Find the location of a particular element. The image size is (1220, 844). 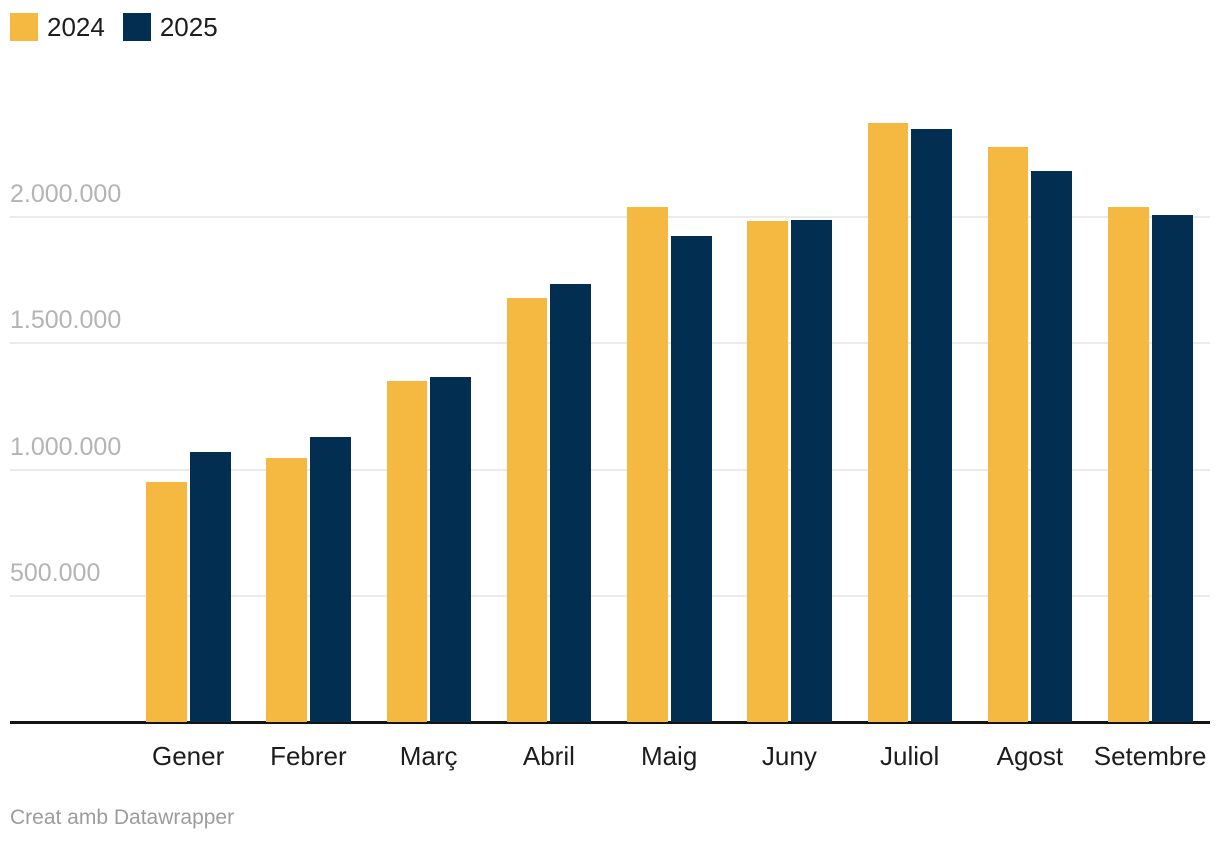

legend-swatch-2024 is located at coordinates (24, 27).